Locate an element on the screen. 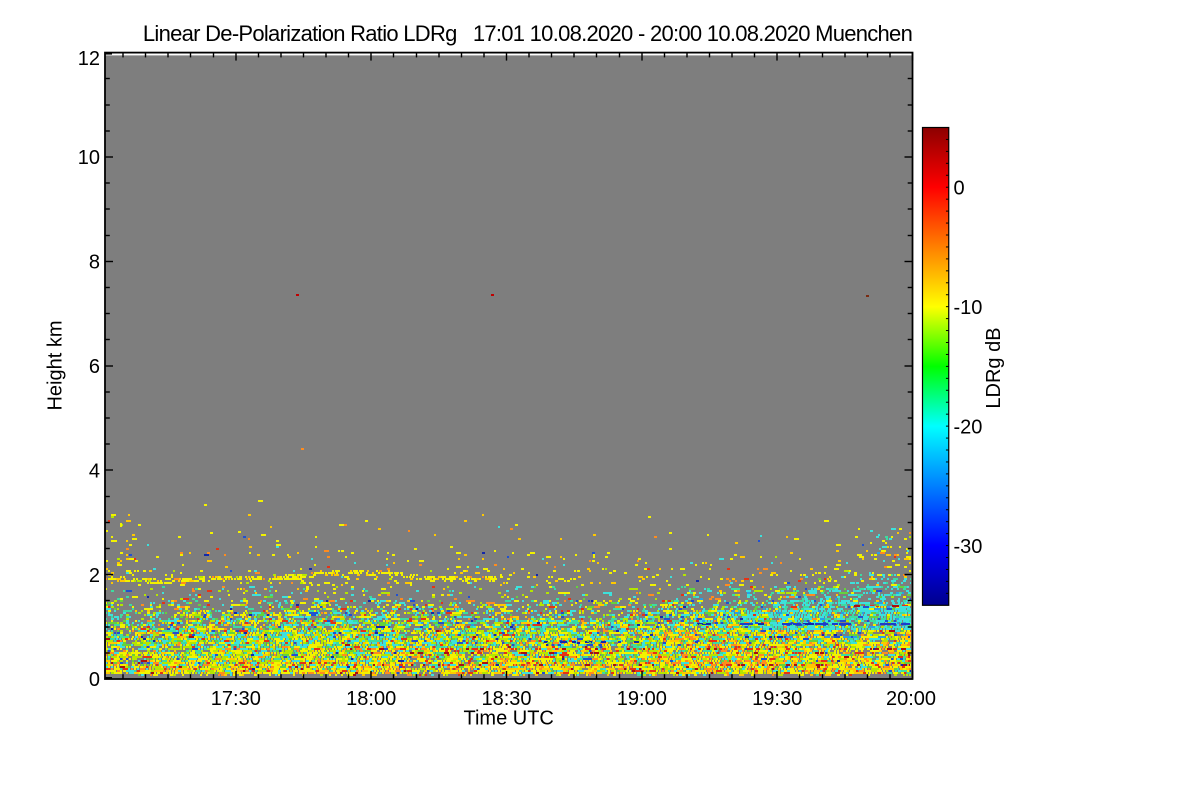 The image size is (1200, 800). svg-text: -30 is located at coordinates (968, 547).